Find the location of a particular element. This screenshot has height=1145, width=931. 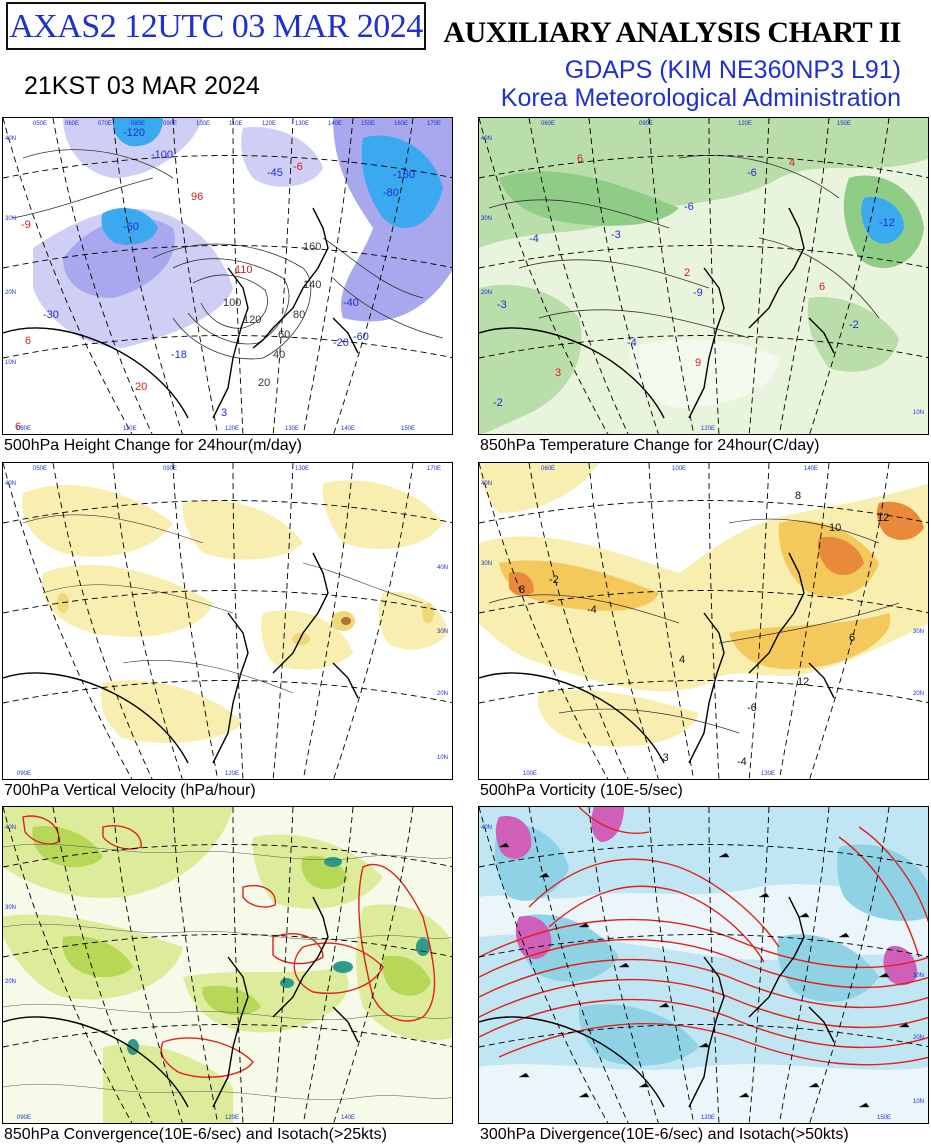

contour-label: -3 is located at coordinates (502, 305).